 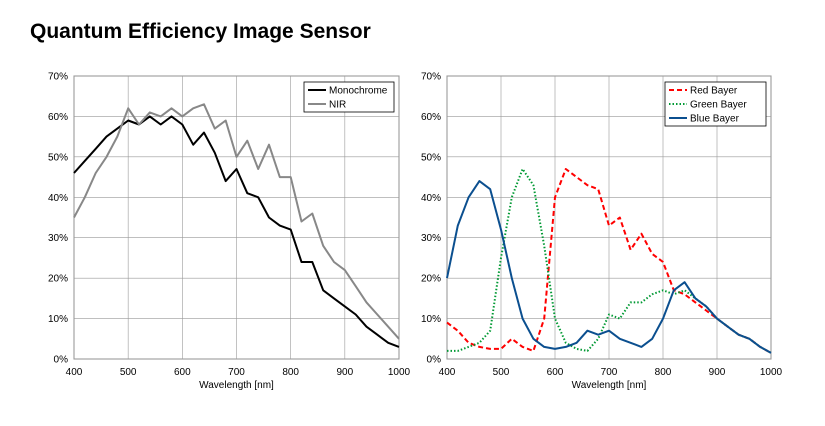 I want to click on legend-label: Monochrome, so click(x=358, y=91).